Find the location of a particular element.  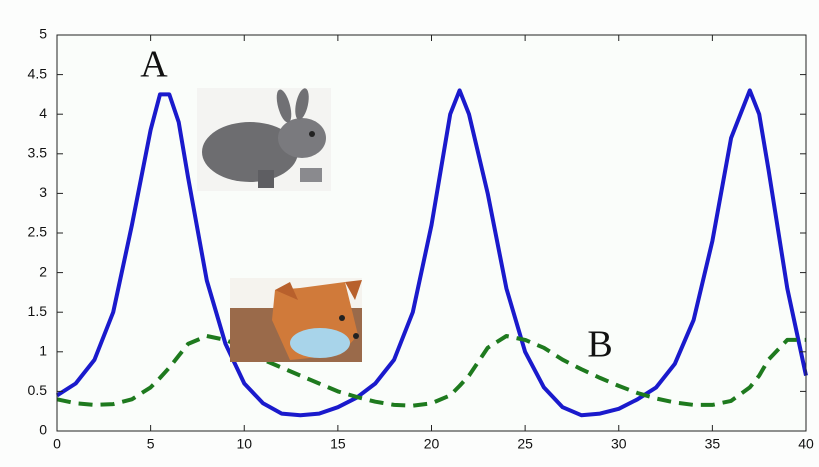

x-tick-label: 15 is located at coordinates (338, 444).